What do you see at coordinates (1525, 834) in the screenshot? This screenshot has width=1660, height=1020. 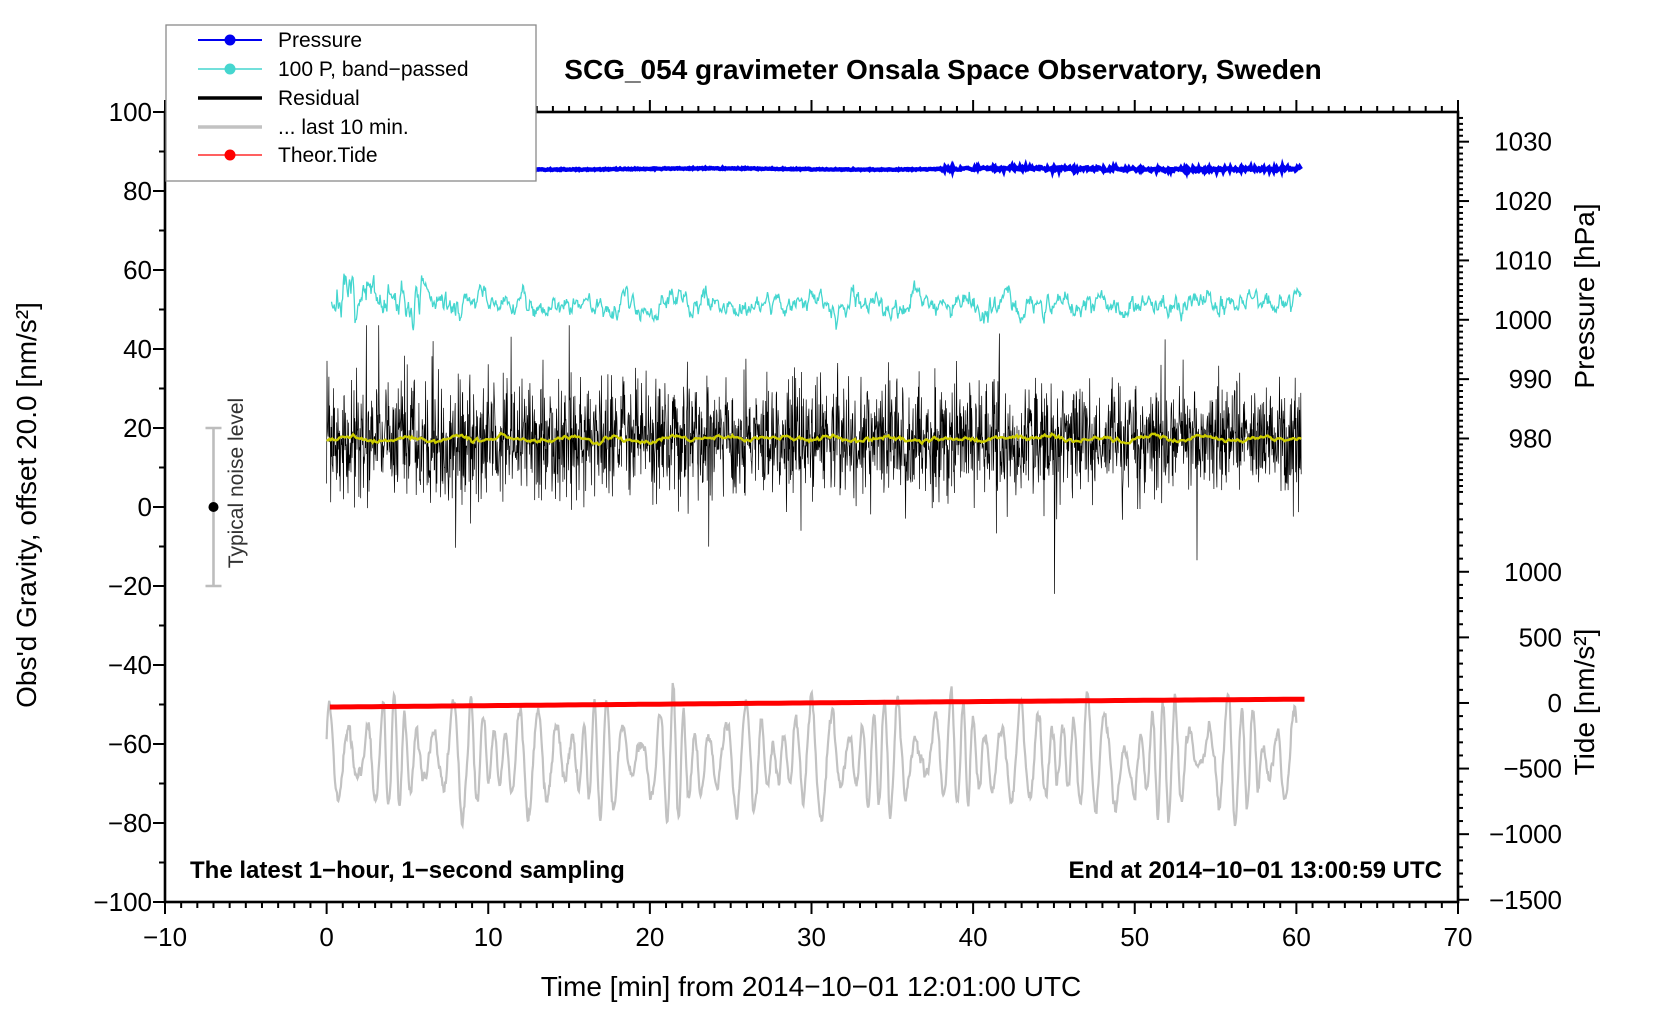 I see `tick-label: −1000` at bounding box center [1525, 834].